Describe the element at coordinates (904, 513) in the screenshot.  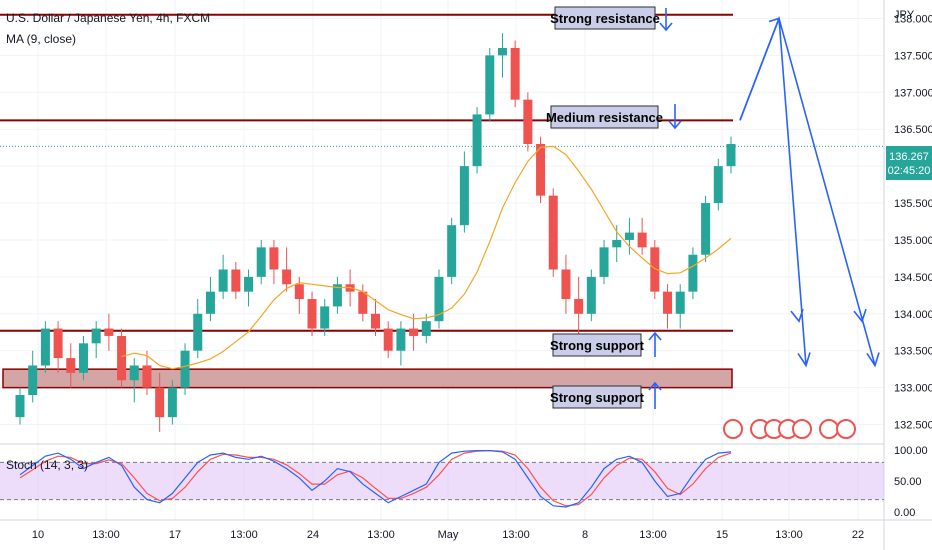
I see `stoch-tick-label: 0.00` at that location.